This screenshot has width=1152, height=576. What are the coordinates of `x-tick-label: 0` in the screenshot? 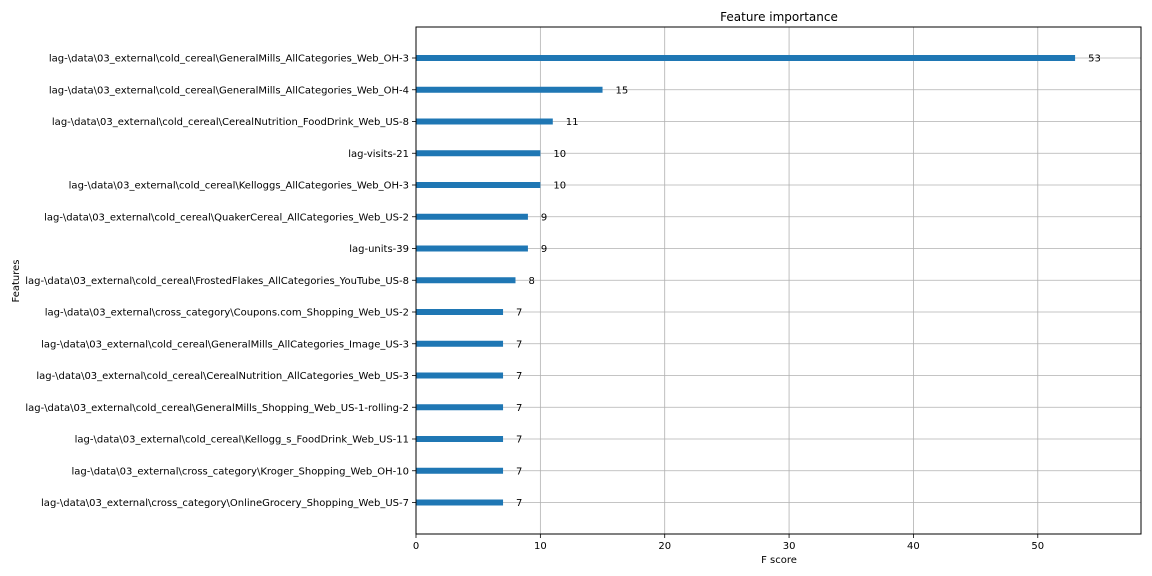 It's located at (416, 546).